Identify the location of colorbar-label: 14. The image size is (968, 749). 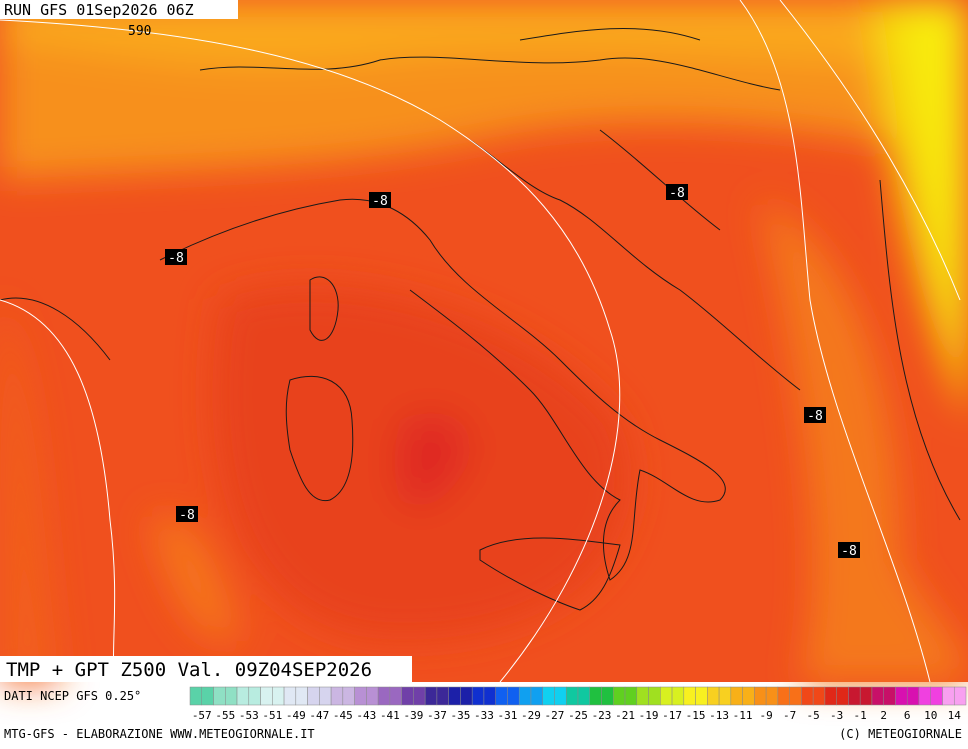
(955, 715).